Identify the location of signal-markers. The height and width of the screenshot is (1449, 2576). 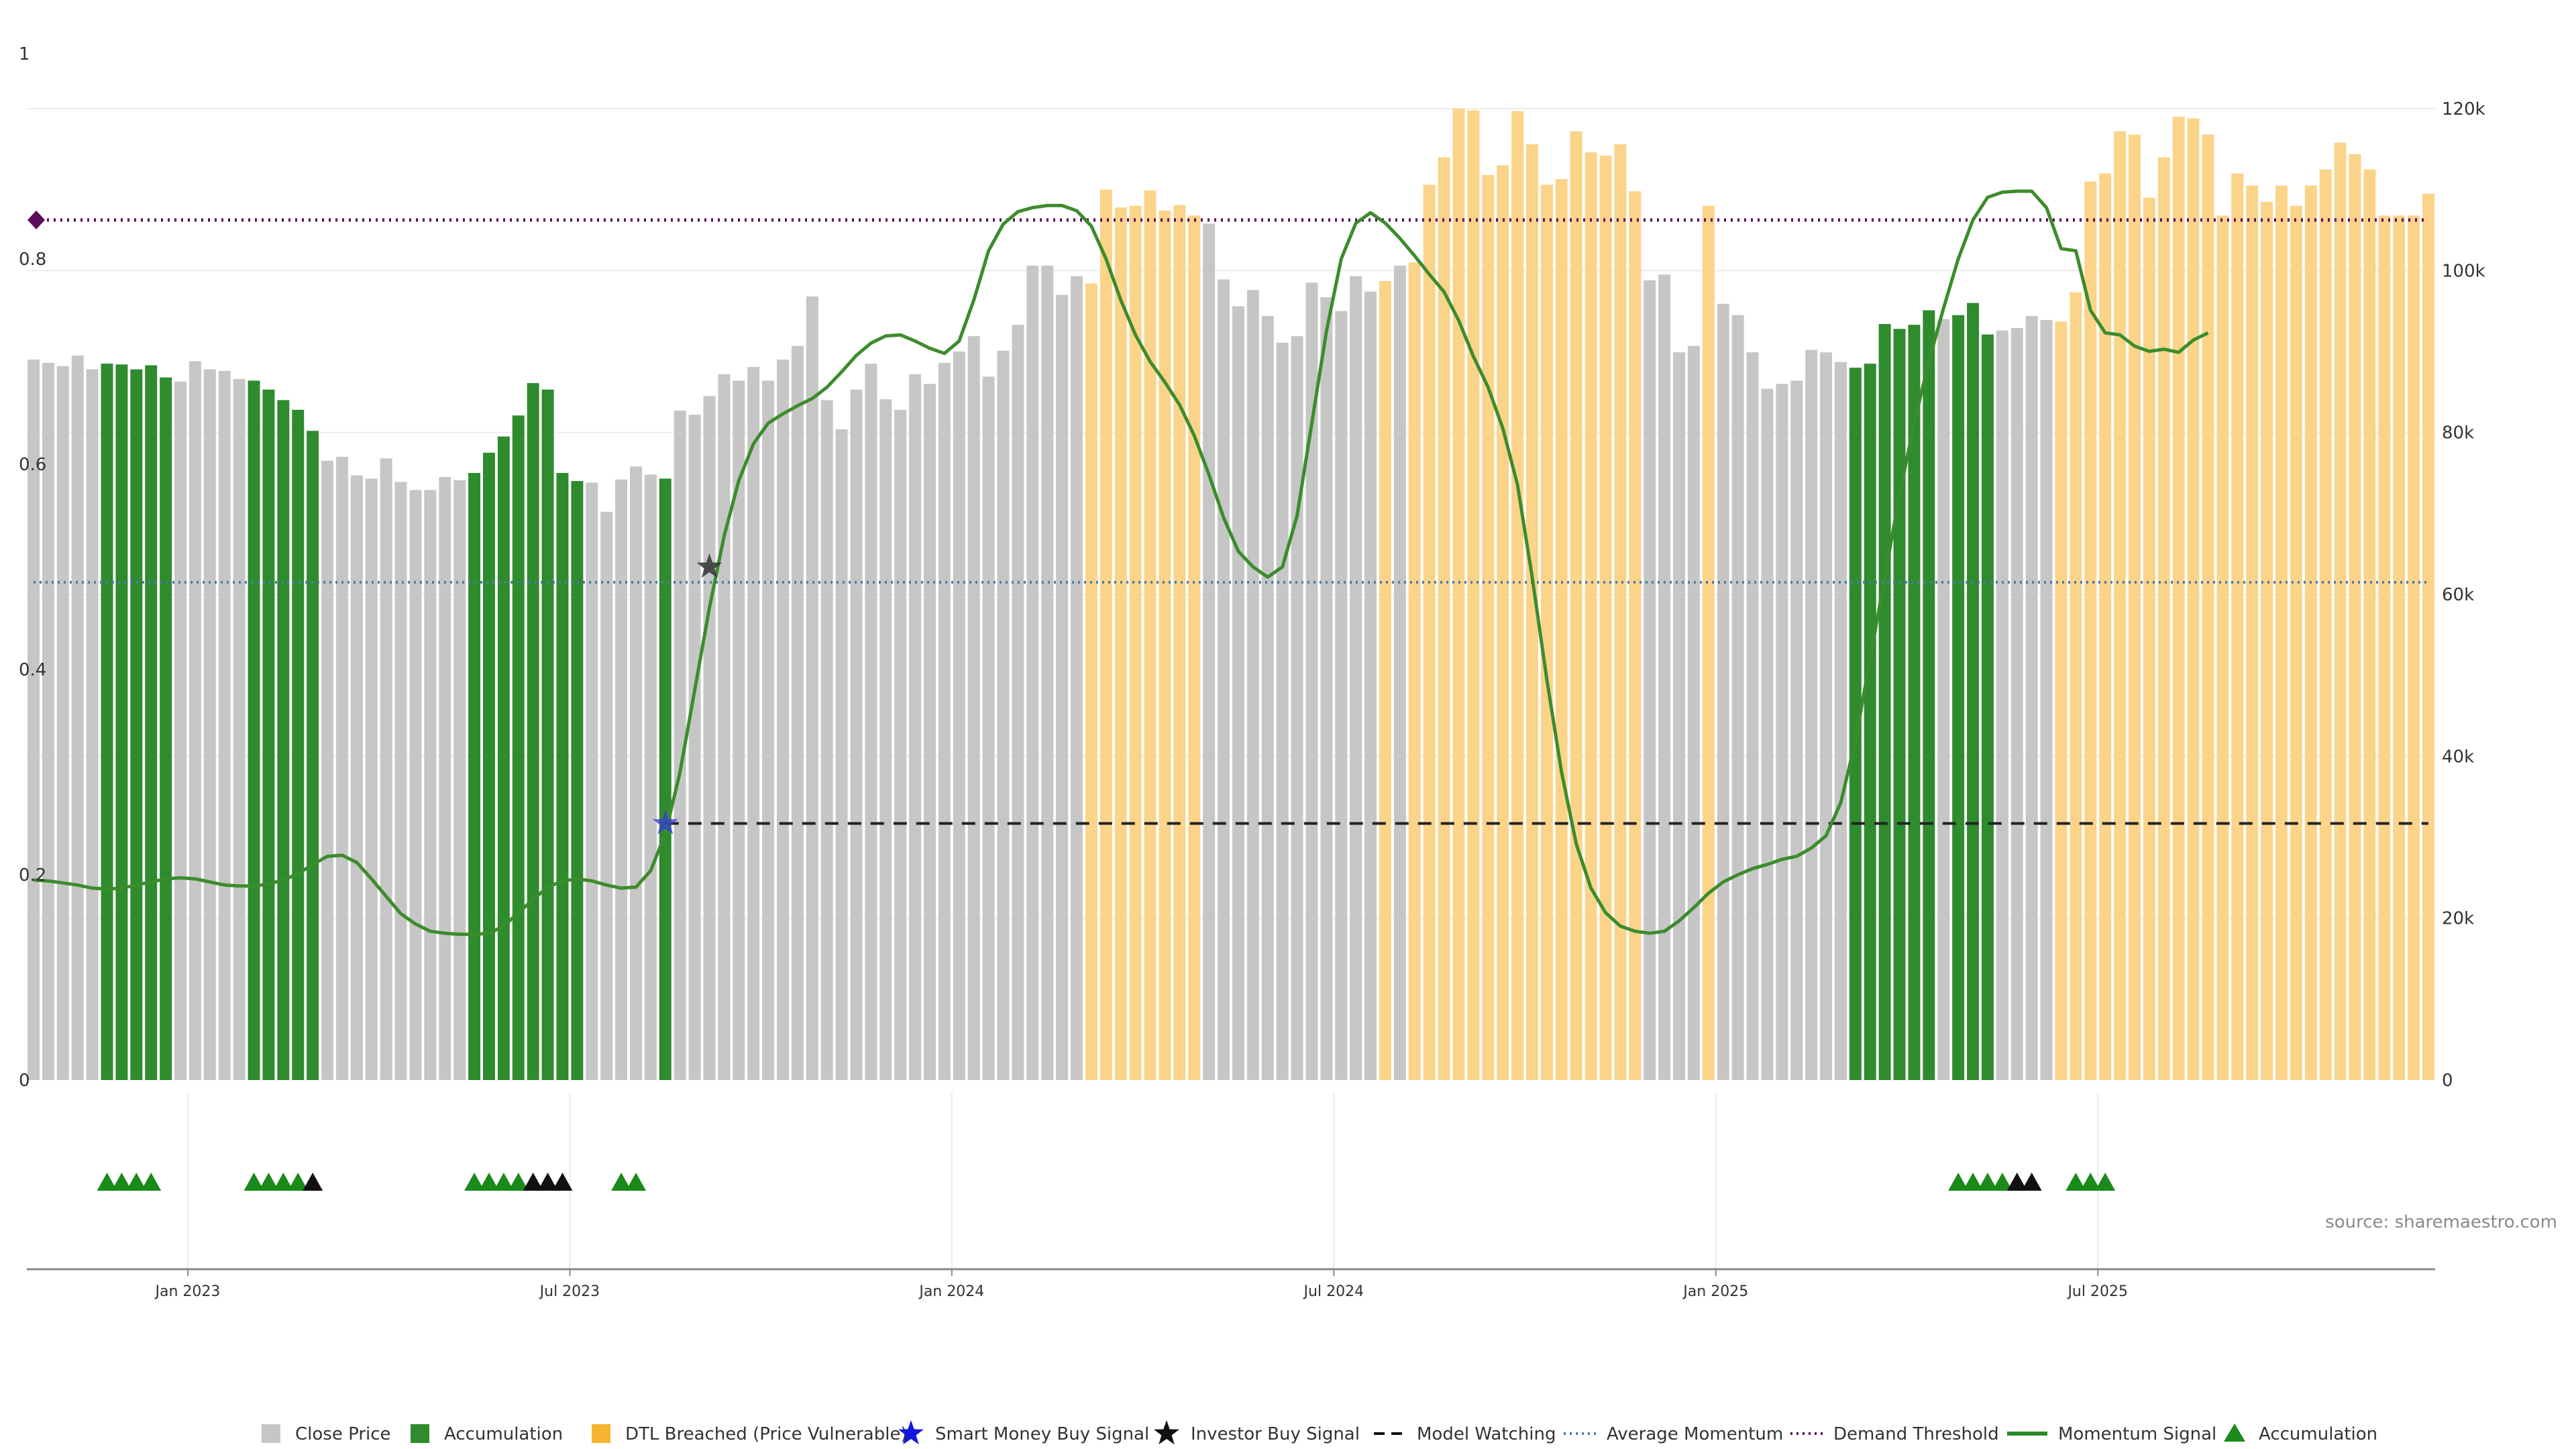
(687, 694).